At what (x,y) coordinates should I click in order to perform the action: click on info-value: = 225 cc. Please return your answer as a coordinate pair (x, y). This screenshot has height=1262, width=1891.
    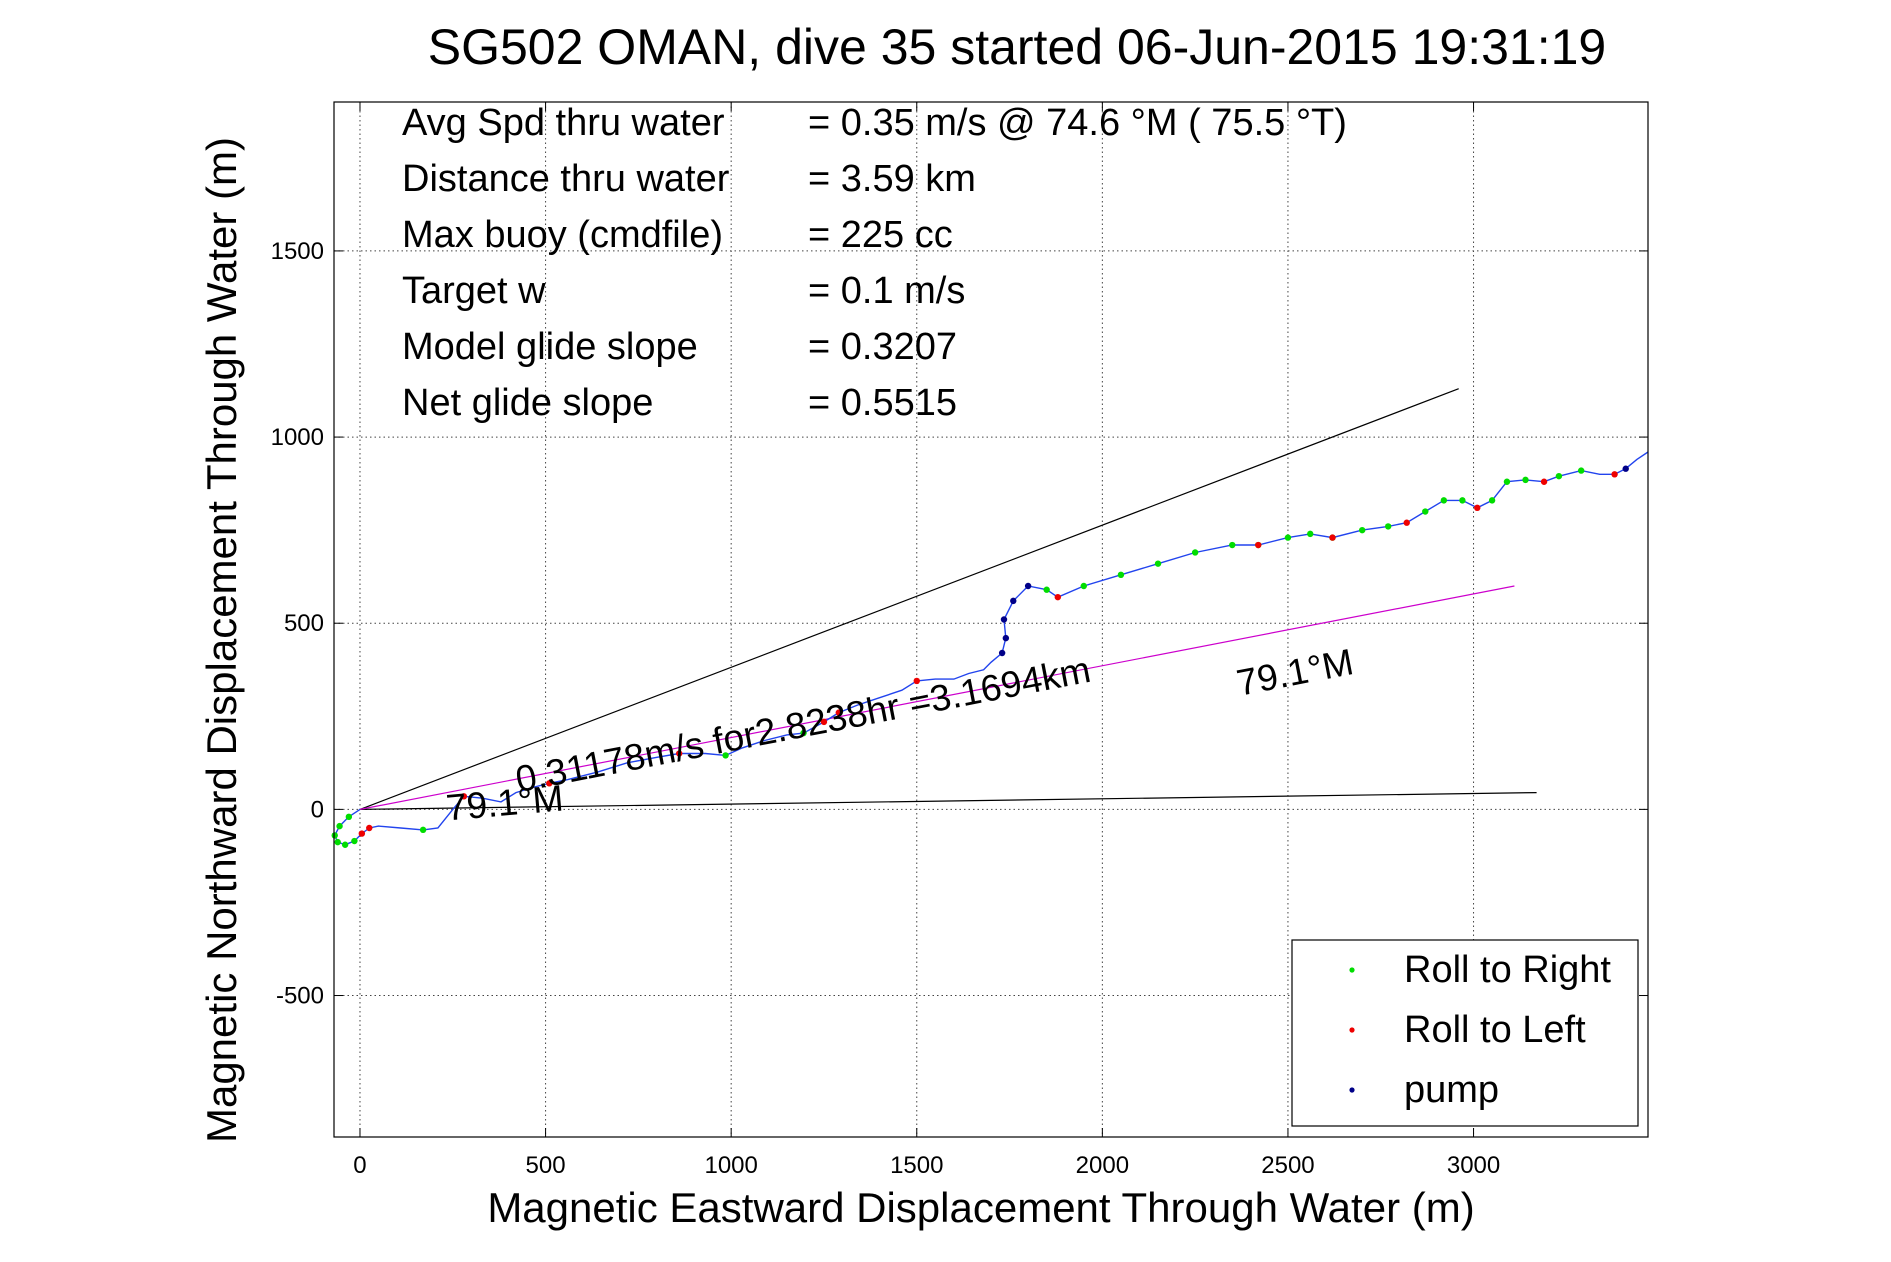
    Looking at the image, I should click on (880, 235).